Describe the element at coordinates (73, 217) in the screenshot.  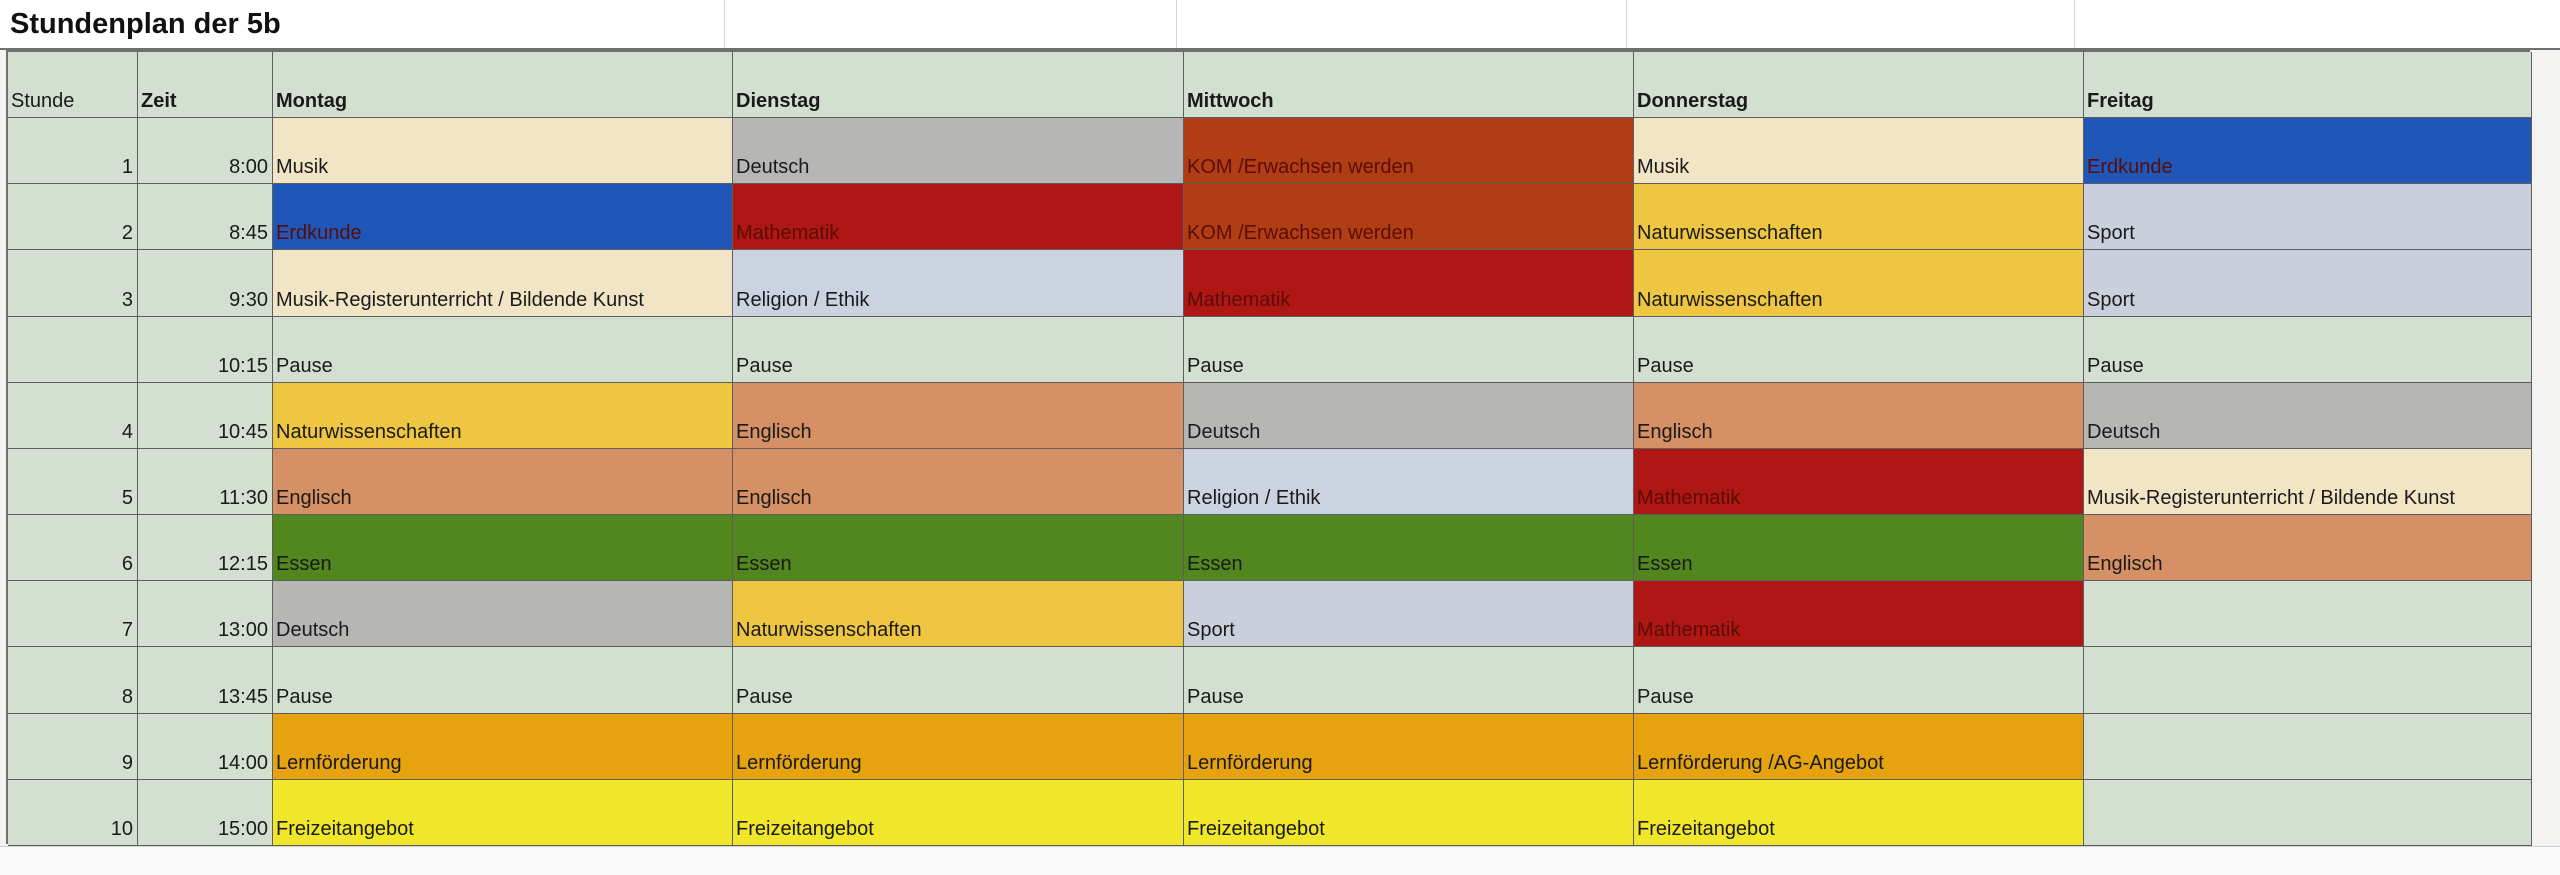
I see `period-number-cell: 2` at that location.